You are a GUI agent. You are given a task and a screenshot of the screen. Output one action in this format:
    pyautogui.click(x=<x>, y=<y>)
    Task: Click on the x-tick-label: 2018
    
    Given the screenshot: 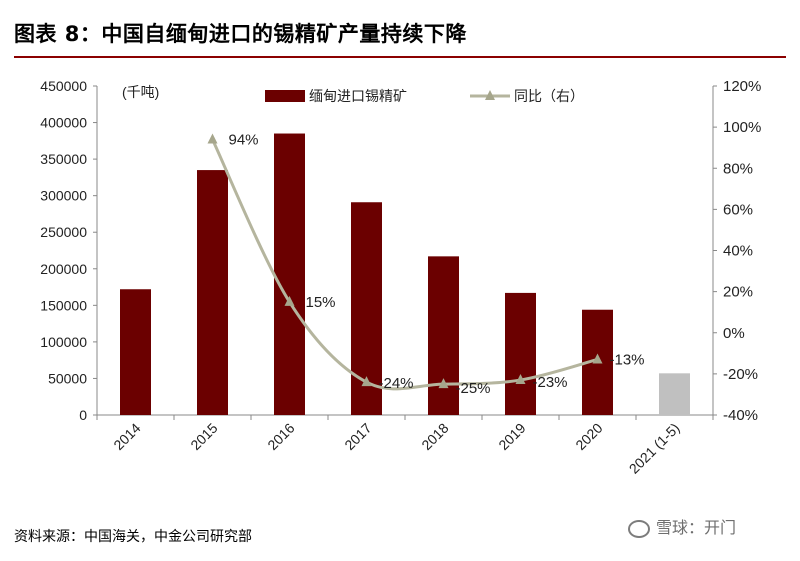 What is the action you would take?
    pyautogui.click(x=434, y=436)
    